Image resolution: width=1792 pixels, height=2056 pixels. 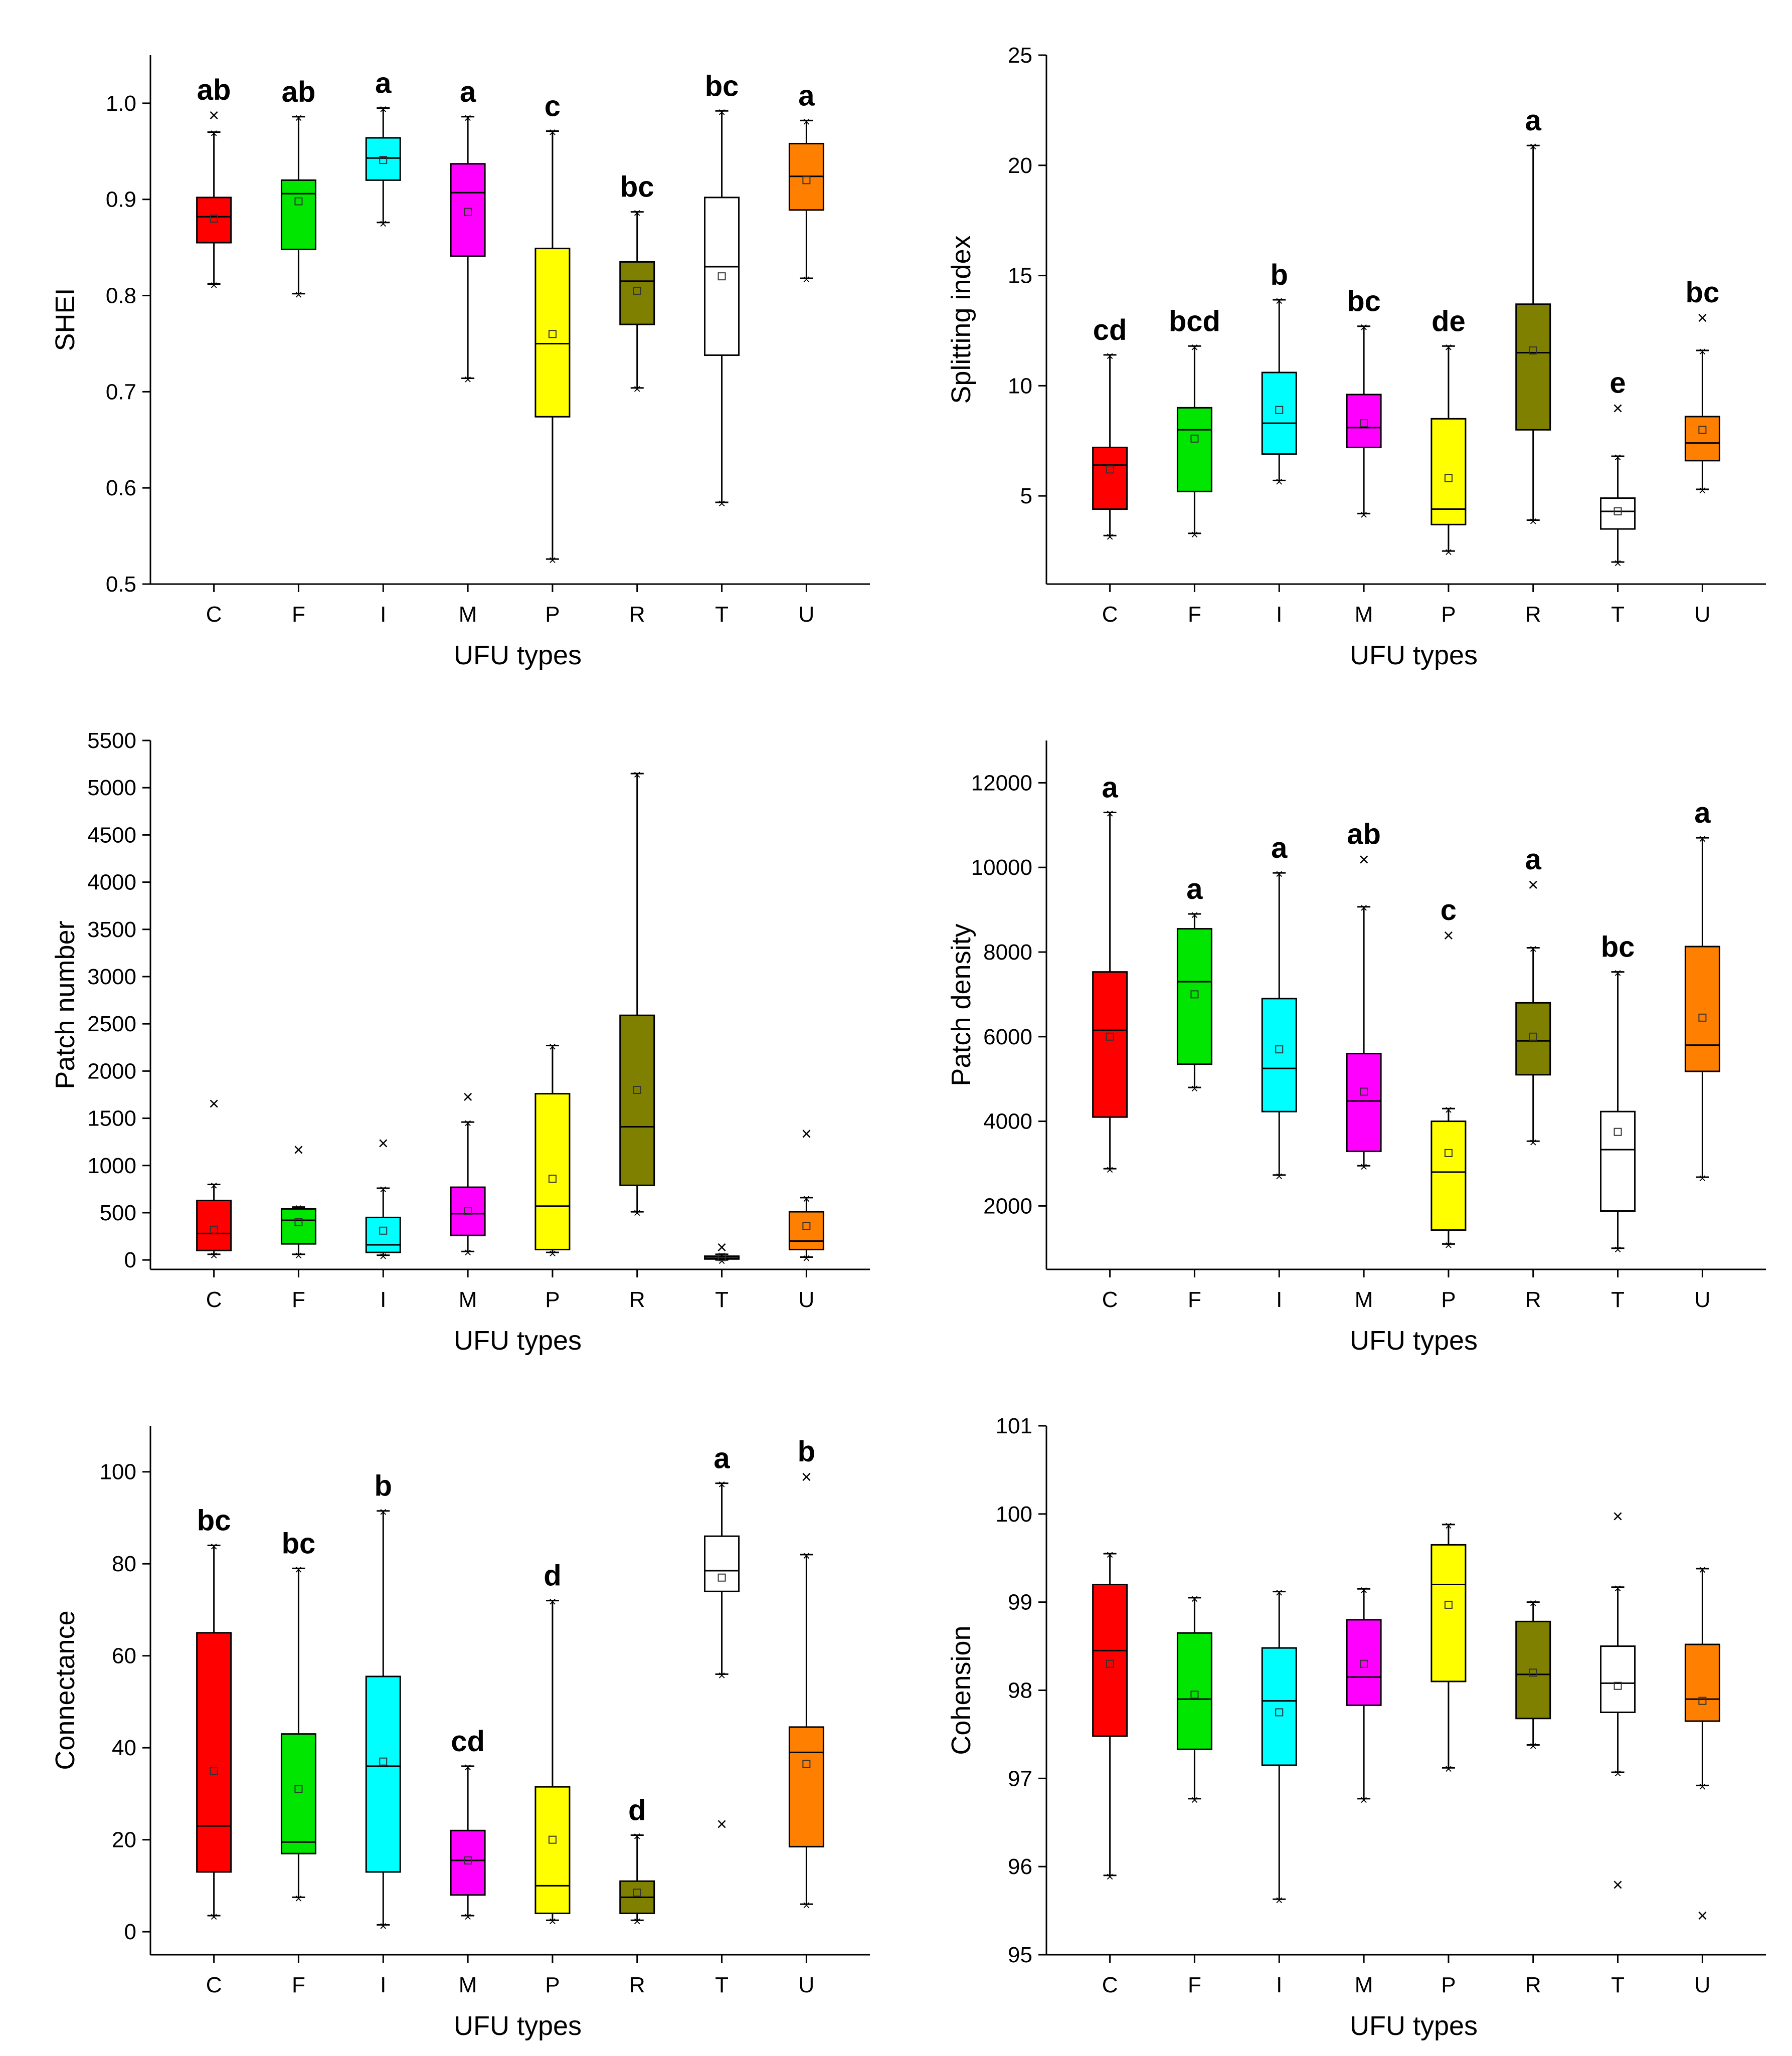 I want to click on x-axis-title: UFU types, so click(x=1414, y=655).